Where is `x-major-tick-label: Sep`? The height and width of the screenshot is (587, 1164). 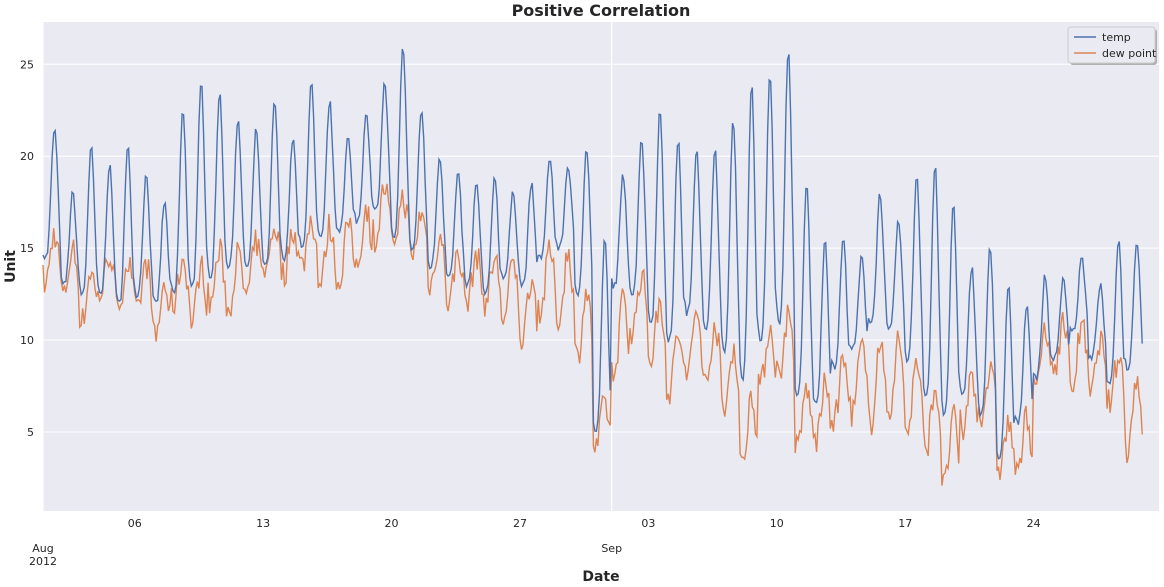 x-major-tick-label: Sep is located at coordinates (611, 548).